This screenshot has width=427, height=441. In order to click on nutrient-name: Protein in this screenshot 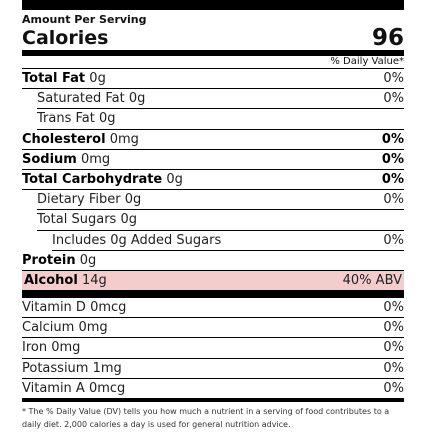, I will do `click(49, 260)`.